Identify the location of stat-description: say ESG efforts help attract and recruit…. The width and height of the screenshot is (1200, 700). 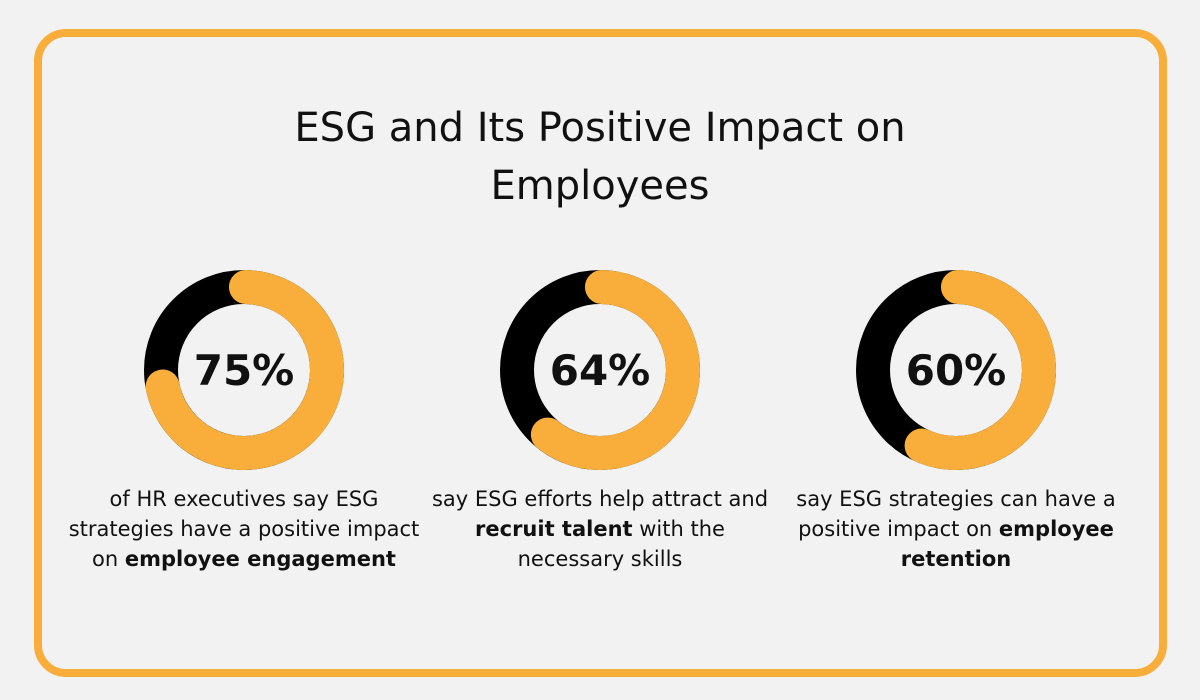
(600, 529).